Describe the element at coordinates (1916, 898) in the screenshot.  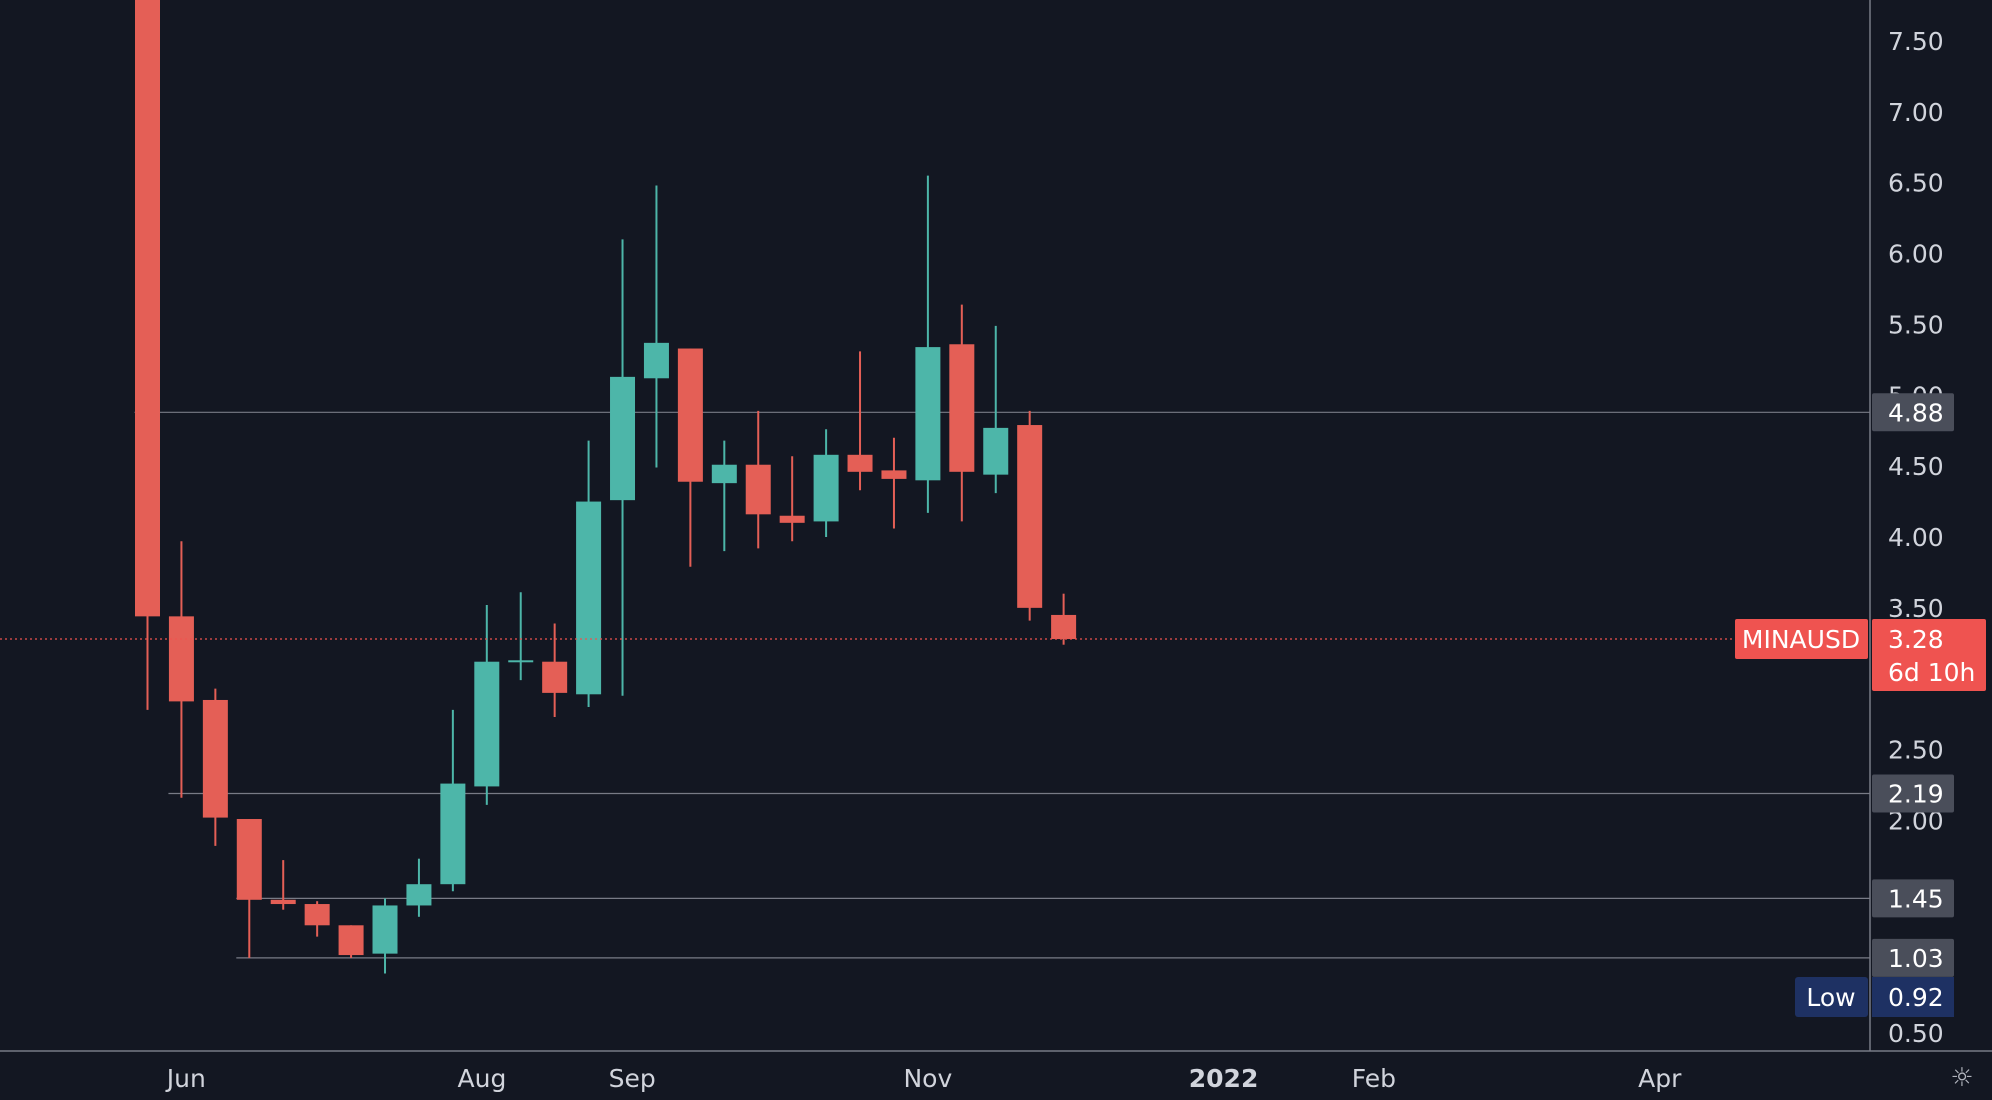
I see `level-badge-value: 1.45` at that location.